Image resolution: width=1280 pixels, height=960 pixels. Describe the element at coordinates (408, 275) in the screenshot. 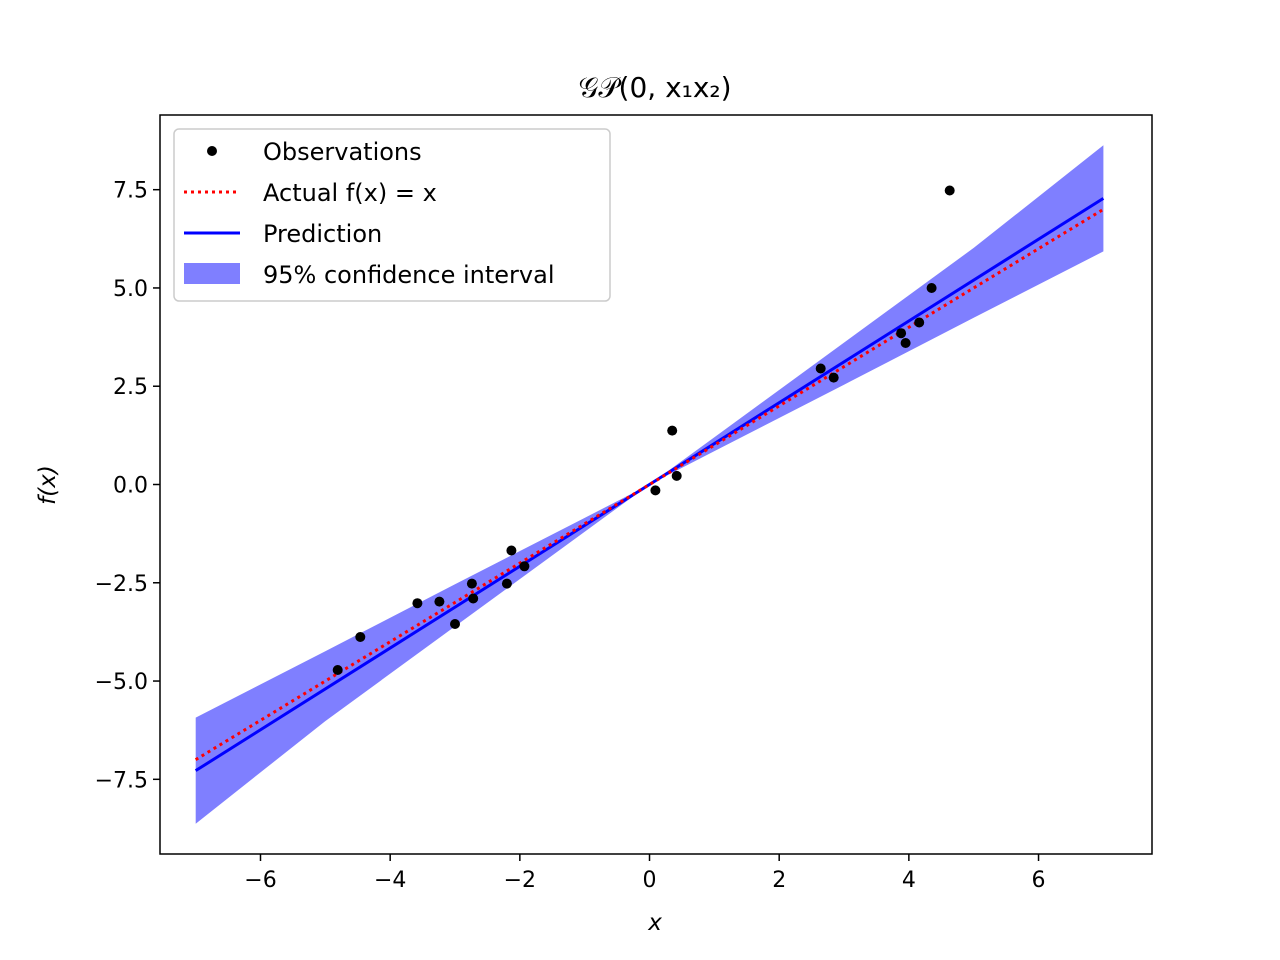

I see `legend-band-label: 95% confidence interval` at that location.